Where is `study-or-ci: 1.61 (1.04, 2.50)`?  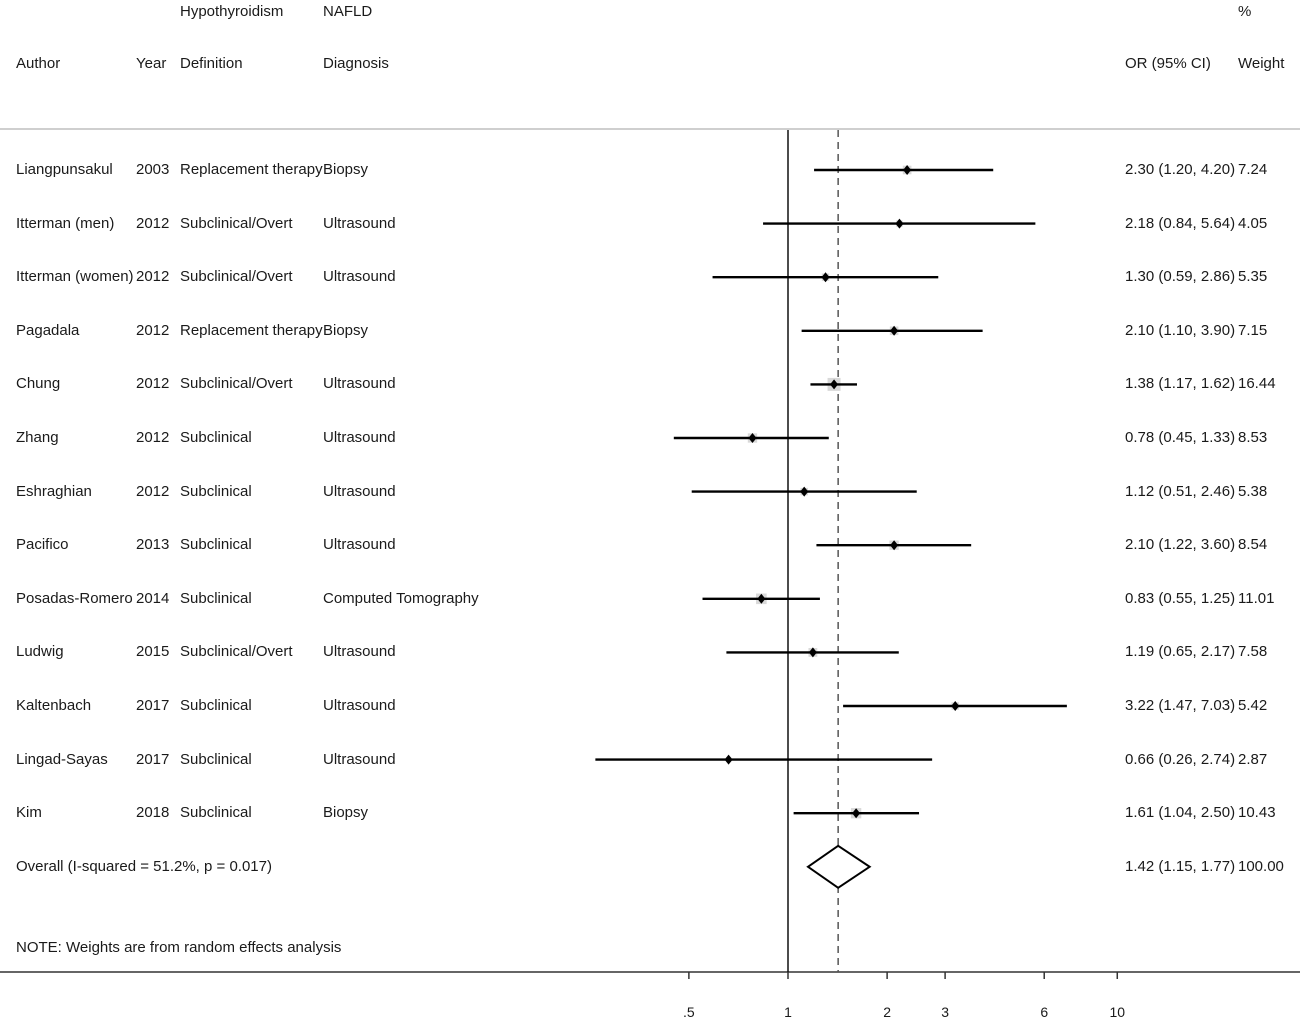
study-or-ci: 1.61 (1.04, 2.50) is located at coordinates (1180, 813).